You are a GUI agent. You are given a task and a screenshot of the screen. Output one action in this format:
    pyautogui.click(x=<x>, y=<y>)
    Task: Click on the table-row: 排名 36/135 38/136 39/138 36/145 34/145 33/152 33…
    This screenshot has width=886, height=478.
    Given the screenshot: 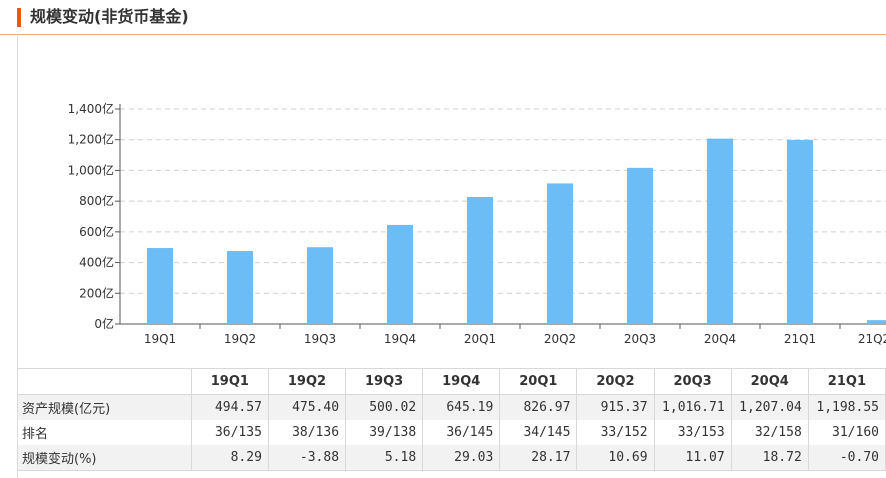 What is the action you would take?
    pyautogui.click(x=452, y=432)
    